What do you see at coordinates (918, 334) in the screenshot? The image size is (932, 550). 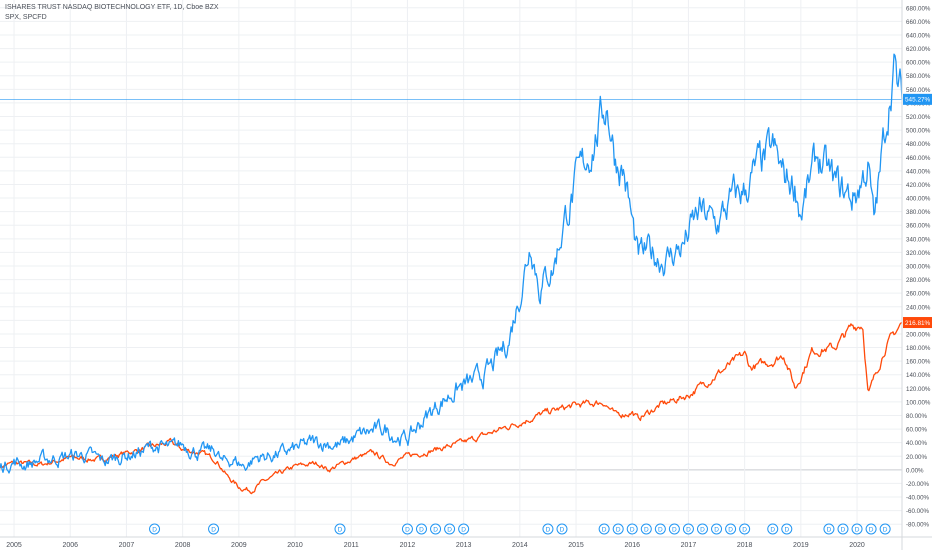 I see `y-tick-label: 200.00%` at bounding box center [918, 334].